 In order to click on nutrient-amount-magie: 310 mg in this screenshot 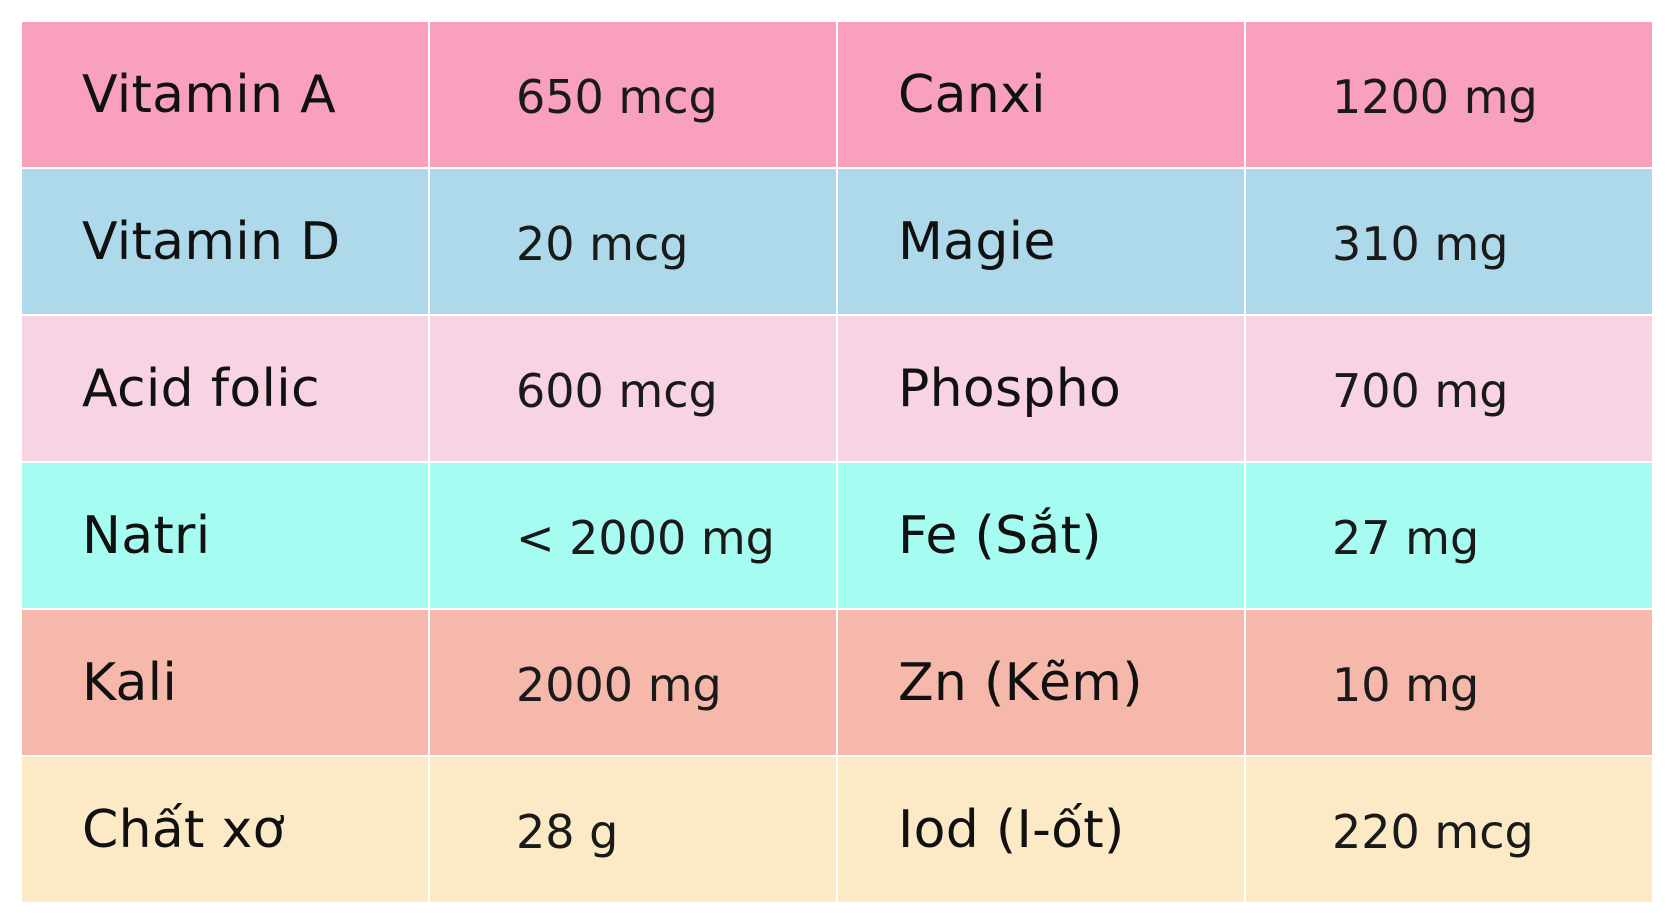, I will do `click(1449, 241)`.